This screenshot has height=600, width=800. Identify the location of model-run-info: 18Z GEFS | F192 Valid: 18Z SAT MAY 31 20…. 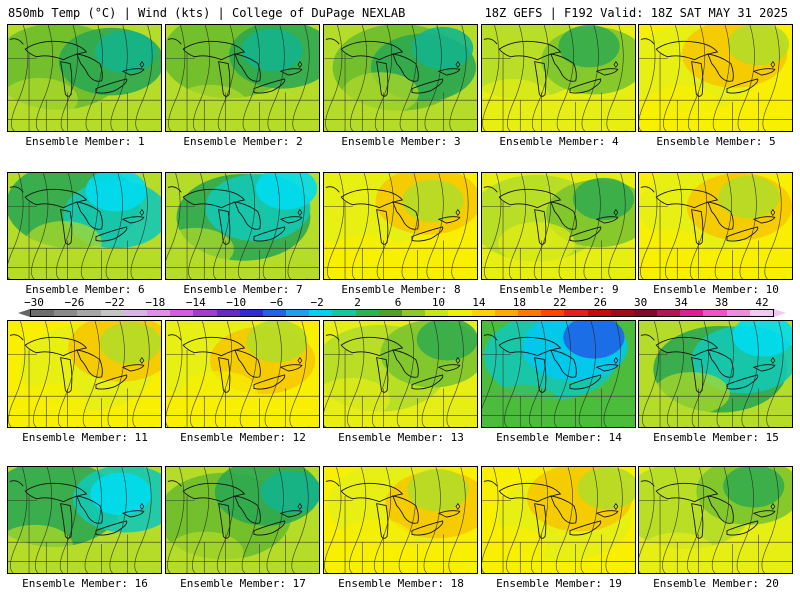
(636, 13).